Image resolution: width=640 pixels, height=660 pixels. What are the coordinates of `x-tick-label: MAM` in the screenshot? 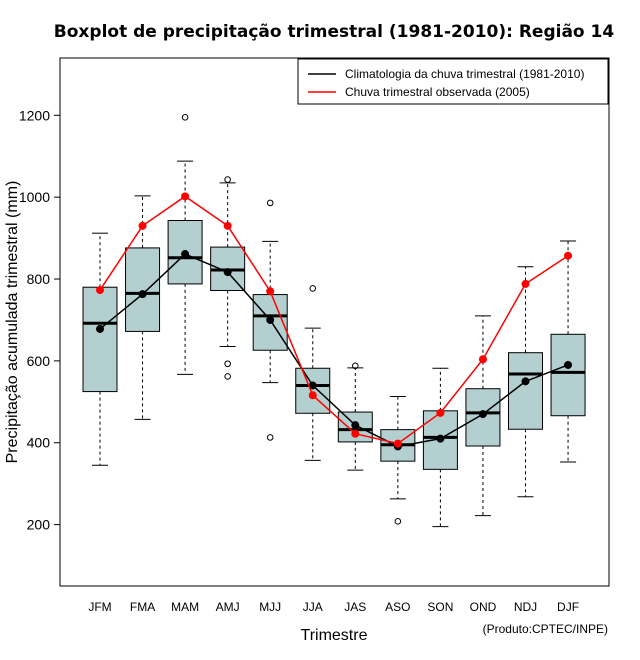 It's located at (185, 607).